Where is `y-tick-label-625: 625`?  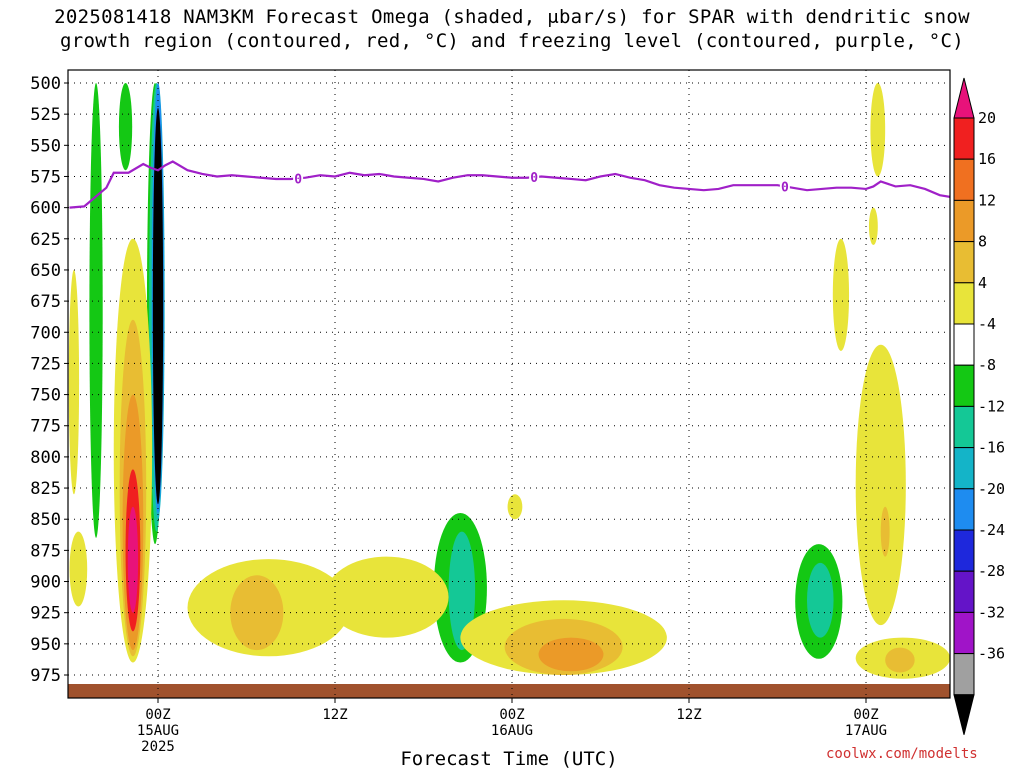
y-tick-label-625: 625 is located at coordinates (45, 240).